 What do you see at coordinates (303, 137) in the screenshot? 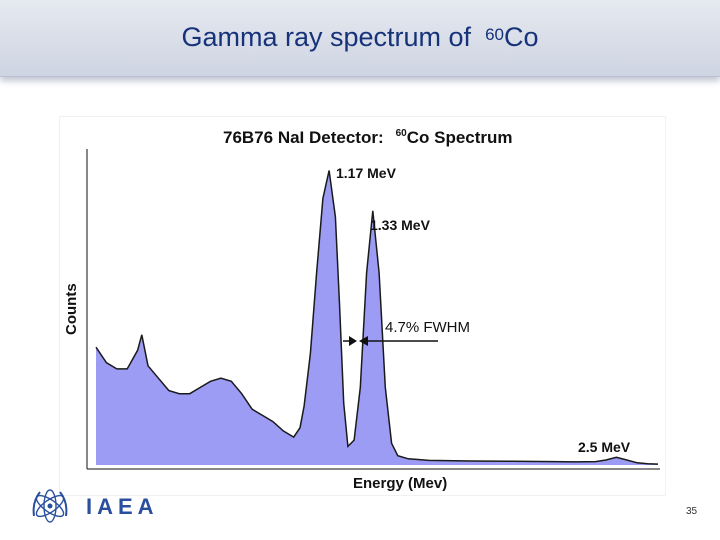
I see `chart-title-prefix: 76B76 NaI Detector:` at bounding box center [303, 137].